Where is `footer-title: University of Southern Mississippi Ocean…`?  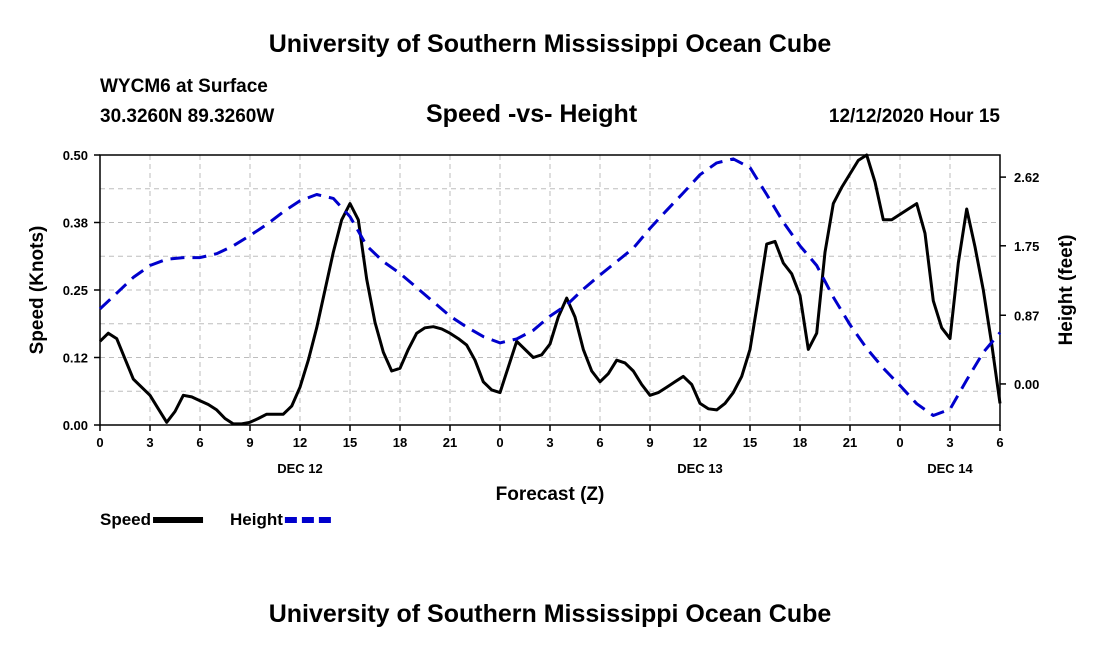
footer-title: University of Southern Mississippi Ocean… is located at coordinates (550, 614).